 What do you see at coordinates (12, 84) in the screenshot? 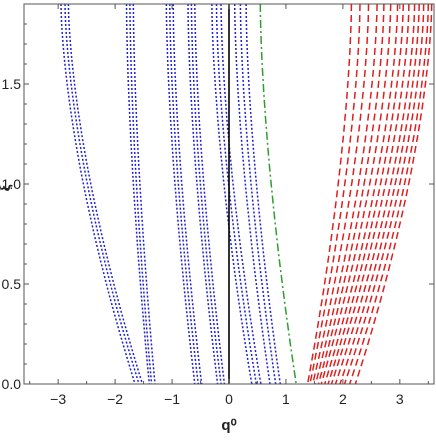
I see `y-tick-label: 1.5` at bounding box center [12, 84].